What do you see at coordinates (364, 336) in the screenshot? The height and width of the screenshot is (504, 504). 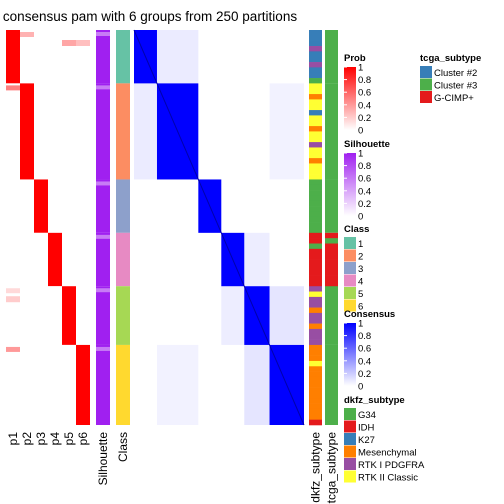 I see `consensus-legend-tick-label: 0.8` at bounding box center [364, 336].